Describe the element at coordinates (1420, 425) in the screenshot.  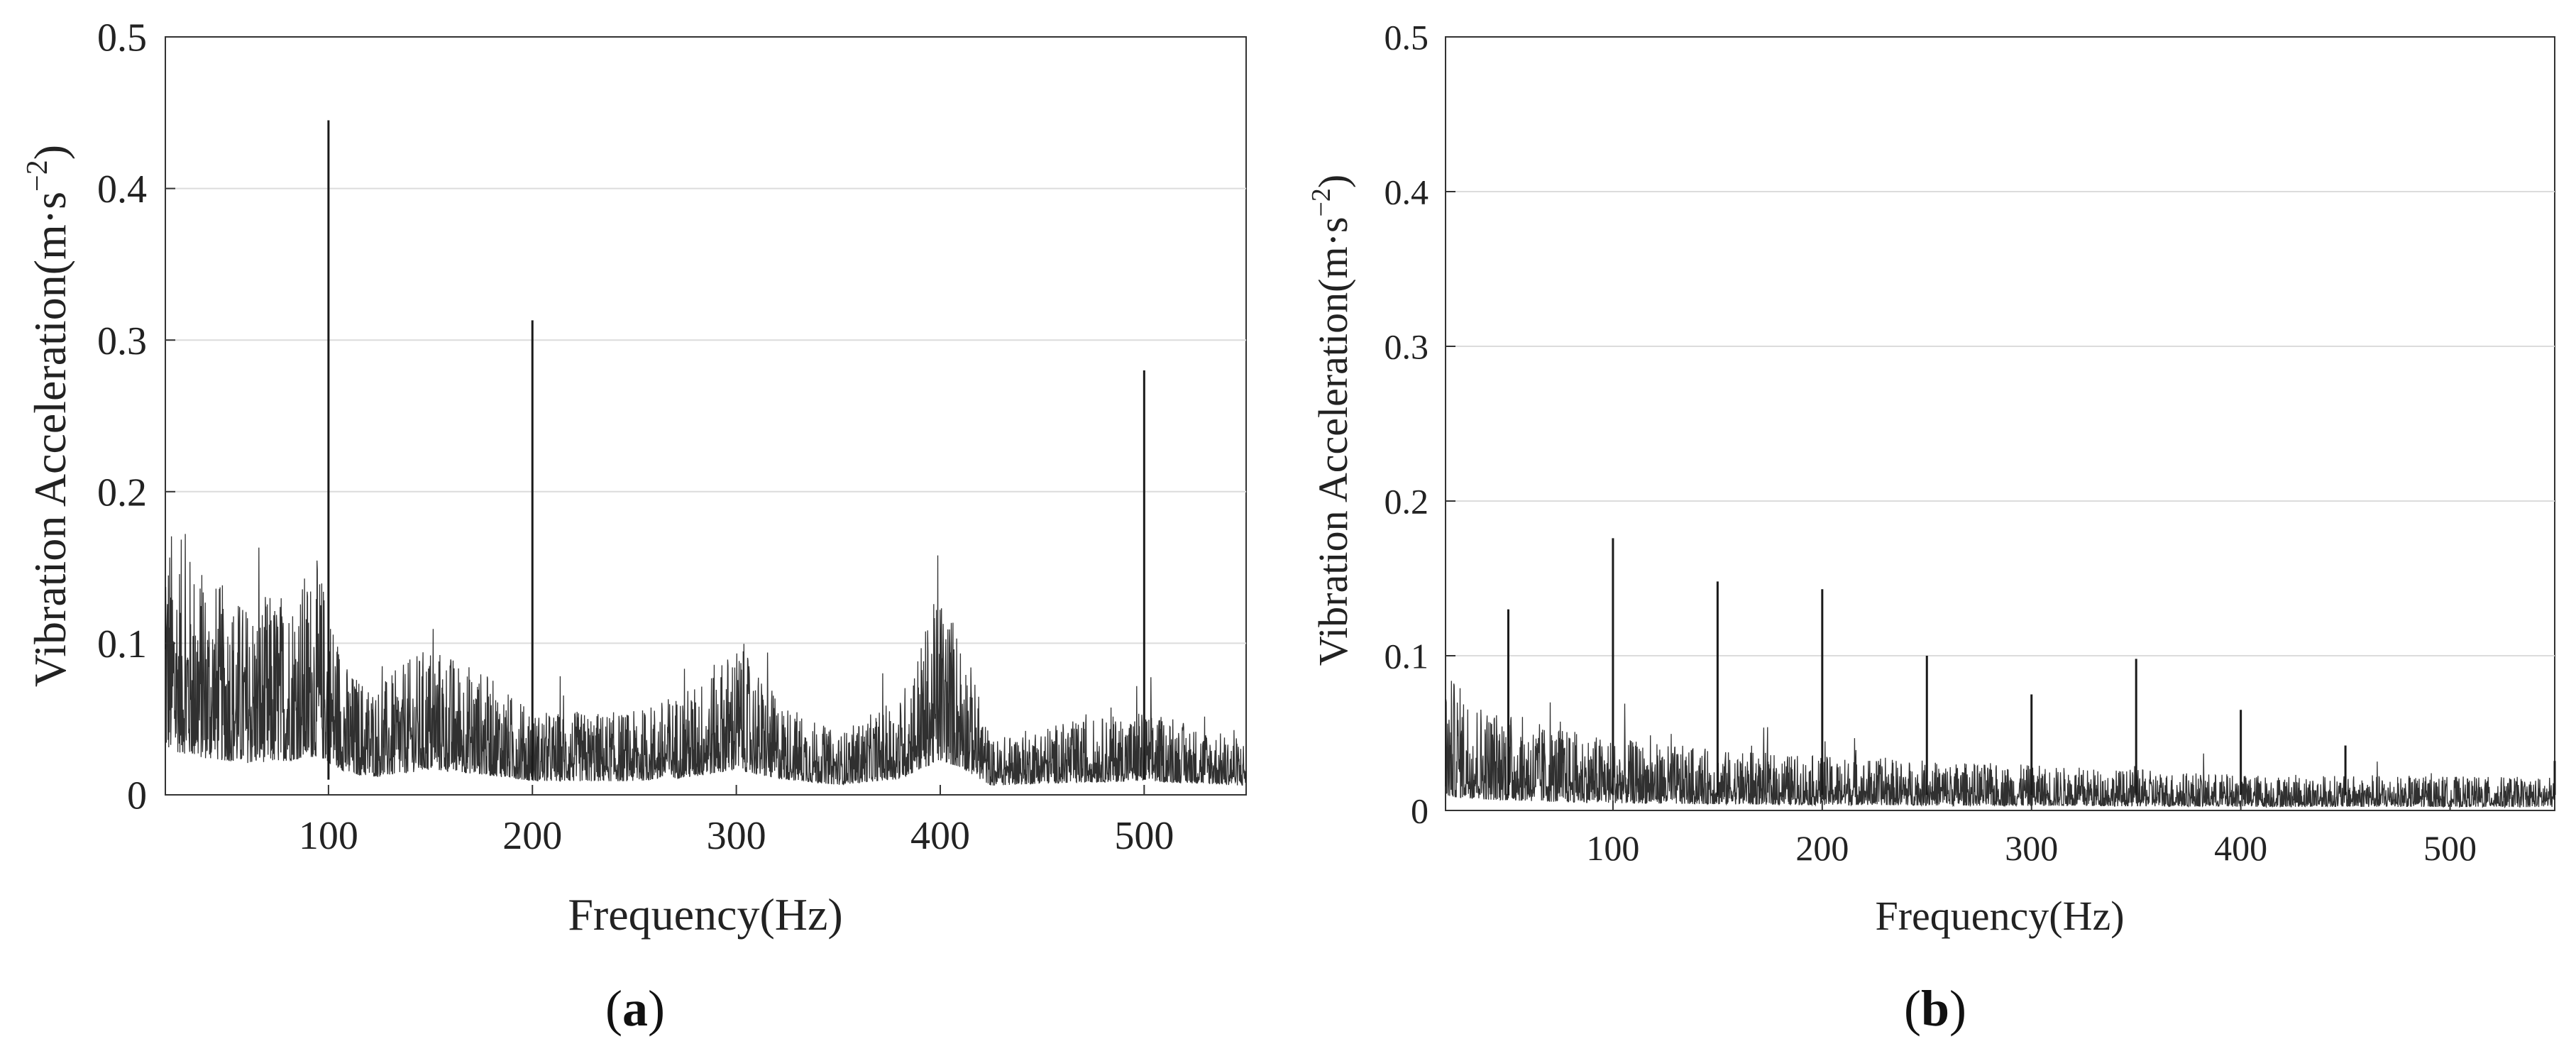
I see `y-ticks-b: 0 0.1 0.2 0.3 0.4 0.5` at that location.